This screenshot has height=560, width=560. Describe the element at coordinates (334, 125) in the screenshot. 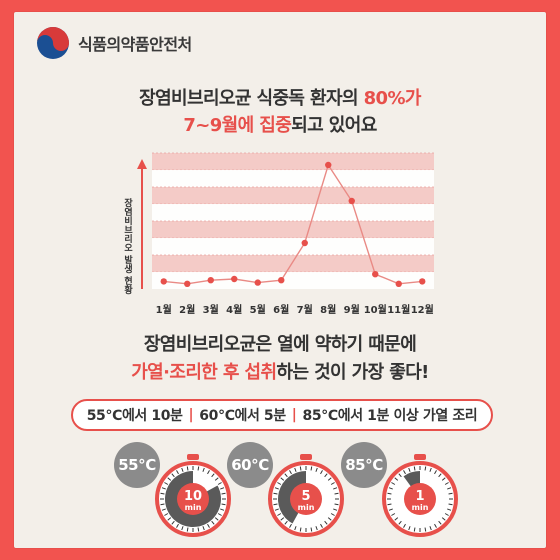

I see `headline-text-2: 되고 있어요` at that location.